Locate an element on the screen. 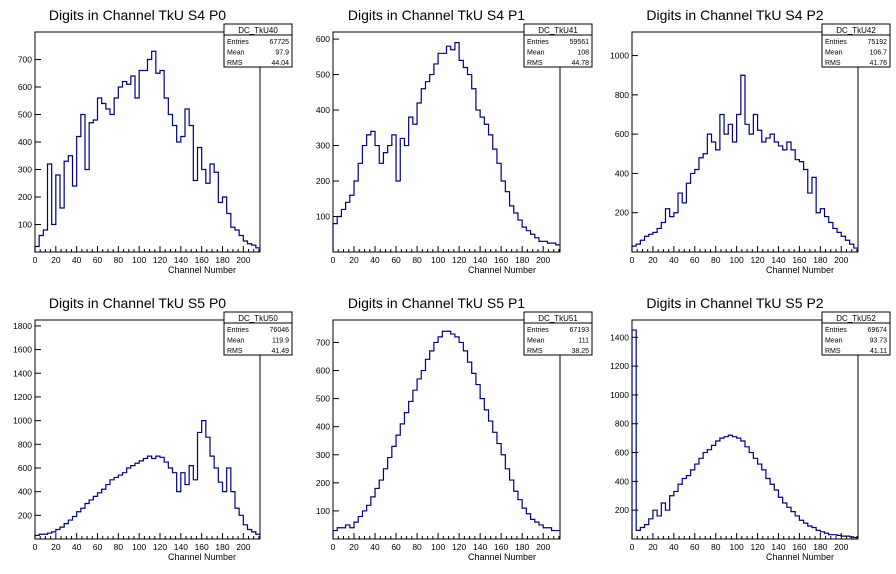 The height and width of the screenshot is (574, 896). stats-name: DC_TkU51 is located at coordinates (558, 318).